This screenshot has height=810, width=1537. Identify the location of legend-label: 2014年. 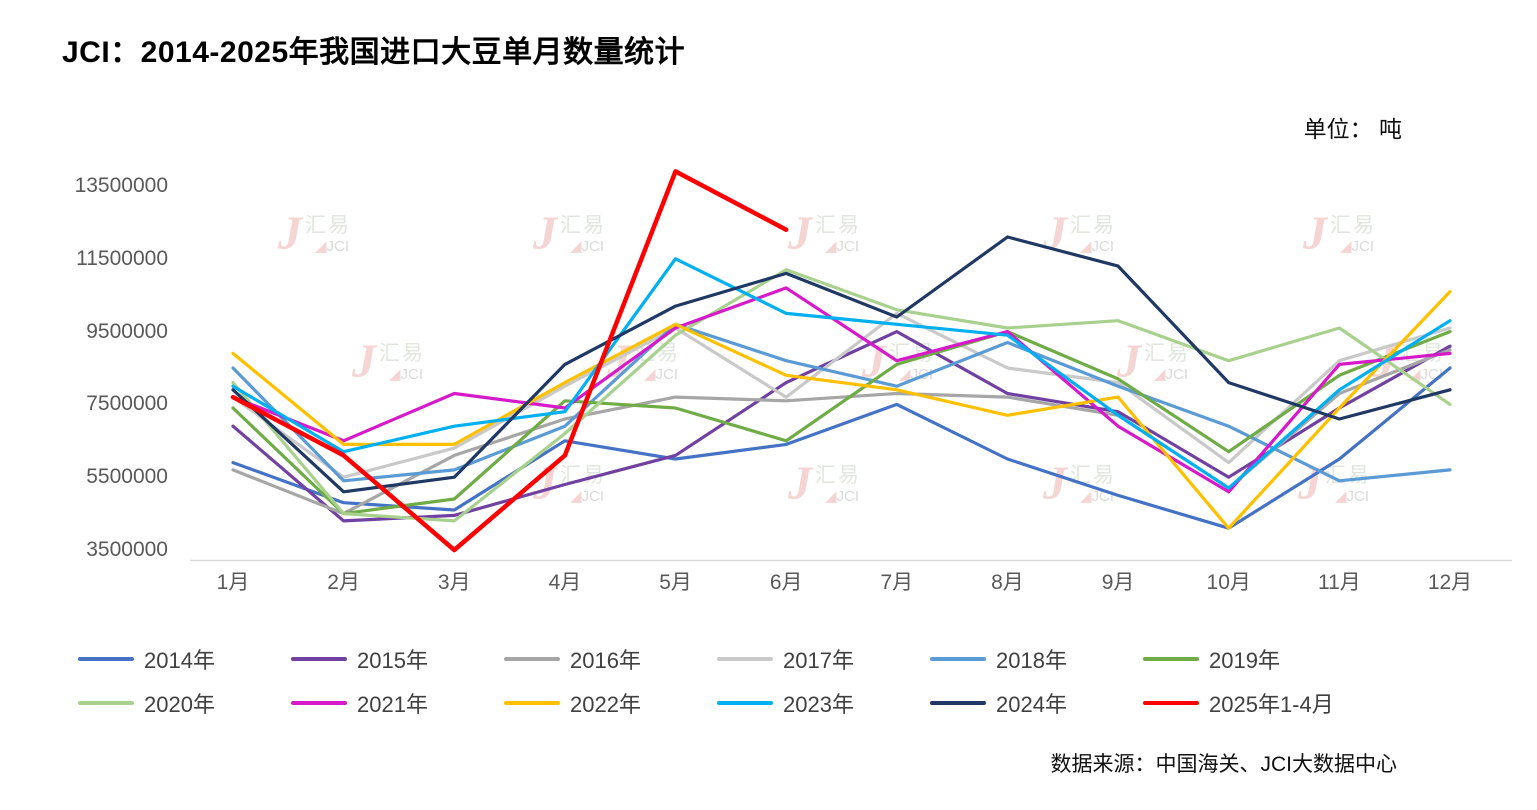
(179, 660).